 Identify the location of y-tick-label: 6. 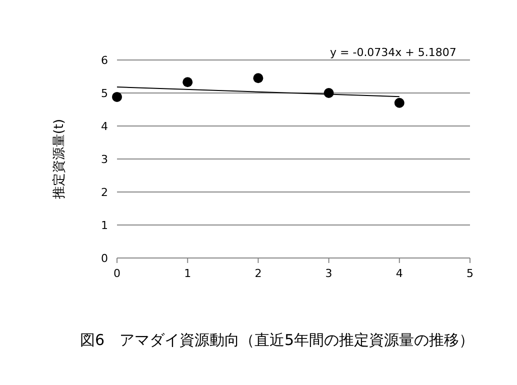
(104, 60).